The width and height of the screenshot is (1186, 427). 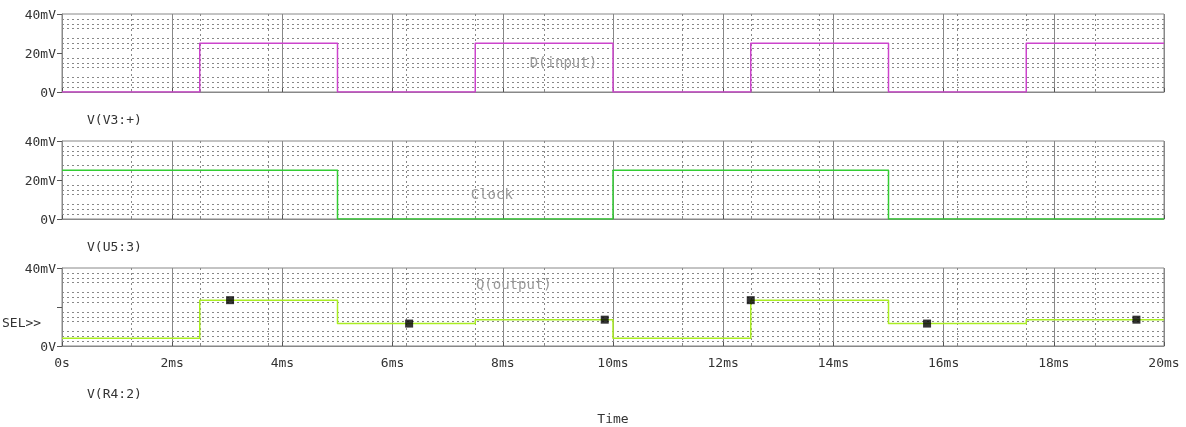 What do you see at coordinates (172, 362) in the screenshot?
I see `x-tick-label: 2ms` at bounding box center [172, 362].